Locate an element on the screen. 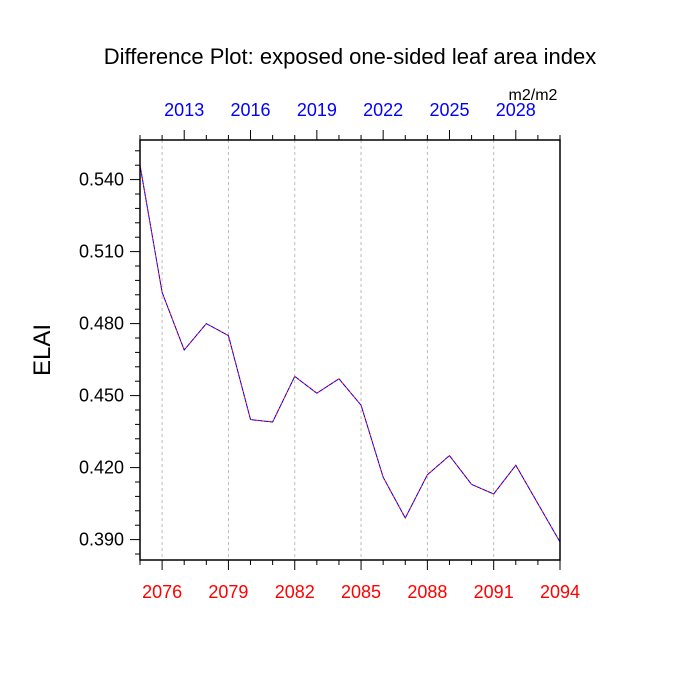 The height and width of the screenshot is (700, 700). top-tick-label: 2028 is located at coordinates (516, 110).